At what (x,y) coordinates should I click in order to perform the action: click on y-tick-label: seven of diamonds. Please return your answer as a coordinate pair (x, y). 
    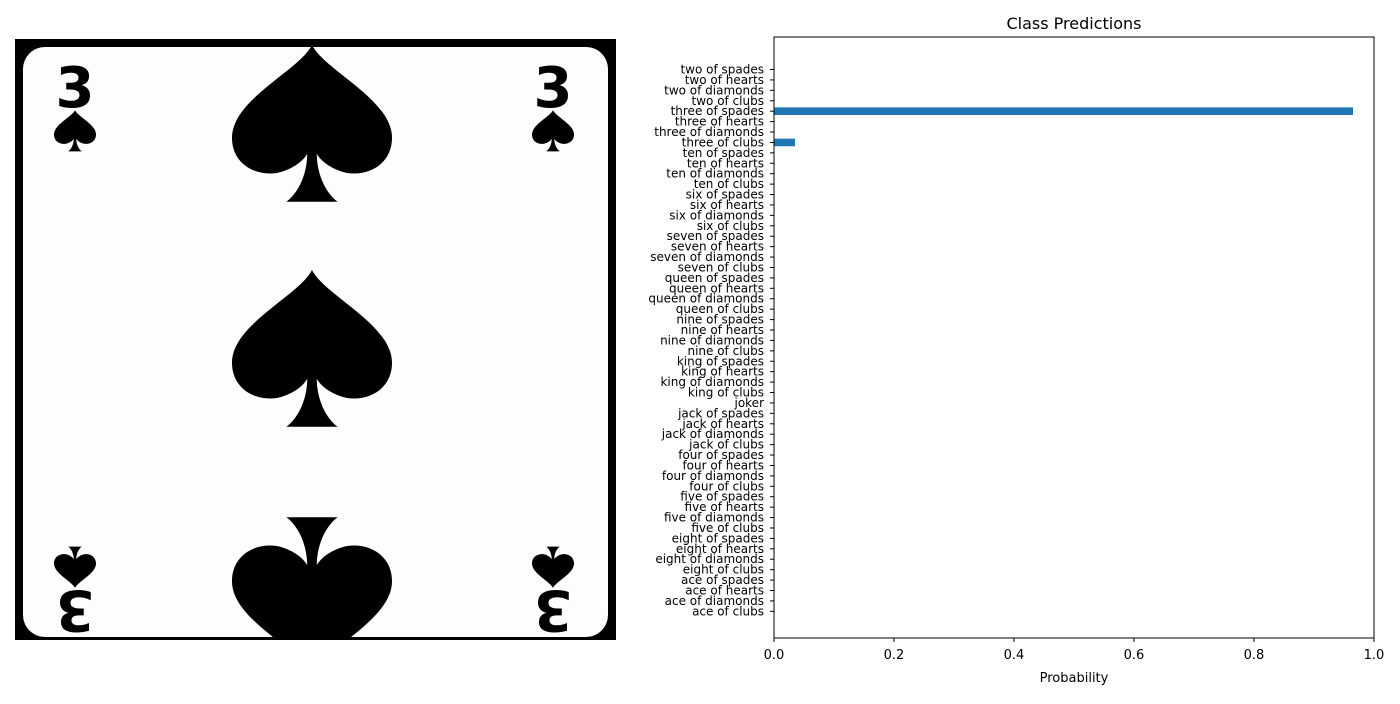
    Looking at the image, I should click on (707, 257).